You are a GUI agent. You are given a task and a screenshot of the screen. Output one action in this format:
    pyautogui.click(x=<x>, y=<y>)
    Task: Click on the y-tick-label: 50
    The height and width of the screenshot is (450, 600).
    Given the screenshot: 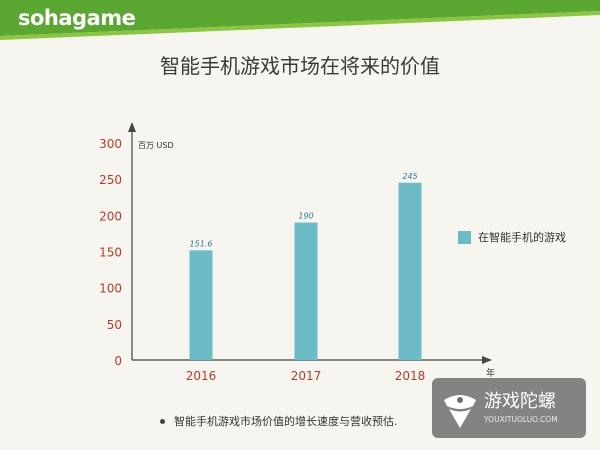 What is the action you would take?
    pyautogui.click(x=114, y=325)
    